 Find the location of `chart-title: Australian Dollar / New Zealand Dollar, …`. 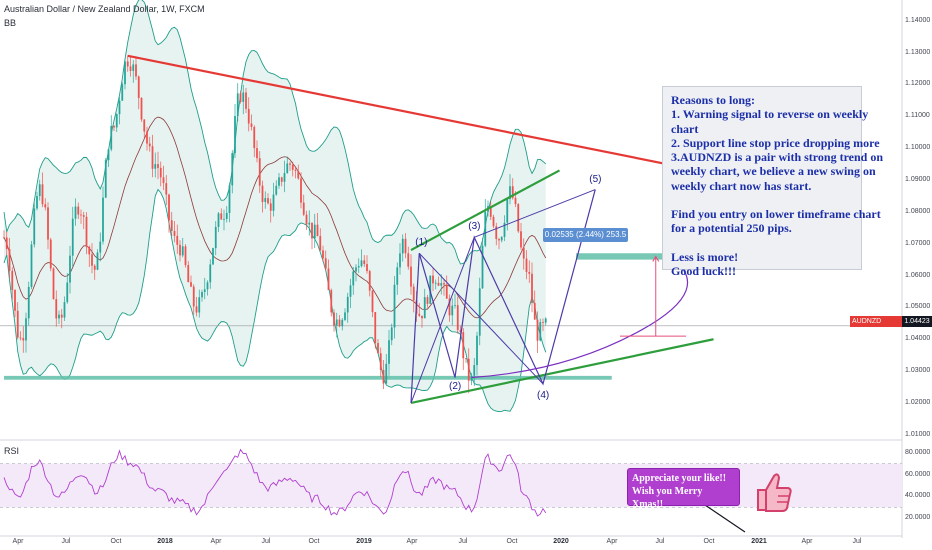

chart-title: Australian Dollar / New Zealand Dollar, … is located at coordinates (104, 9).